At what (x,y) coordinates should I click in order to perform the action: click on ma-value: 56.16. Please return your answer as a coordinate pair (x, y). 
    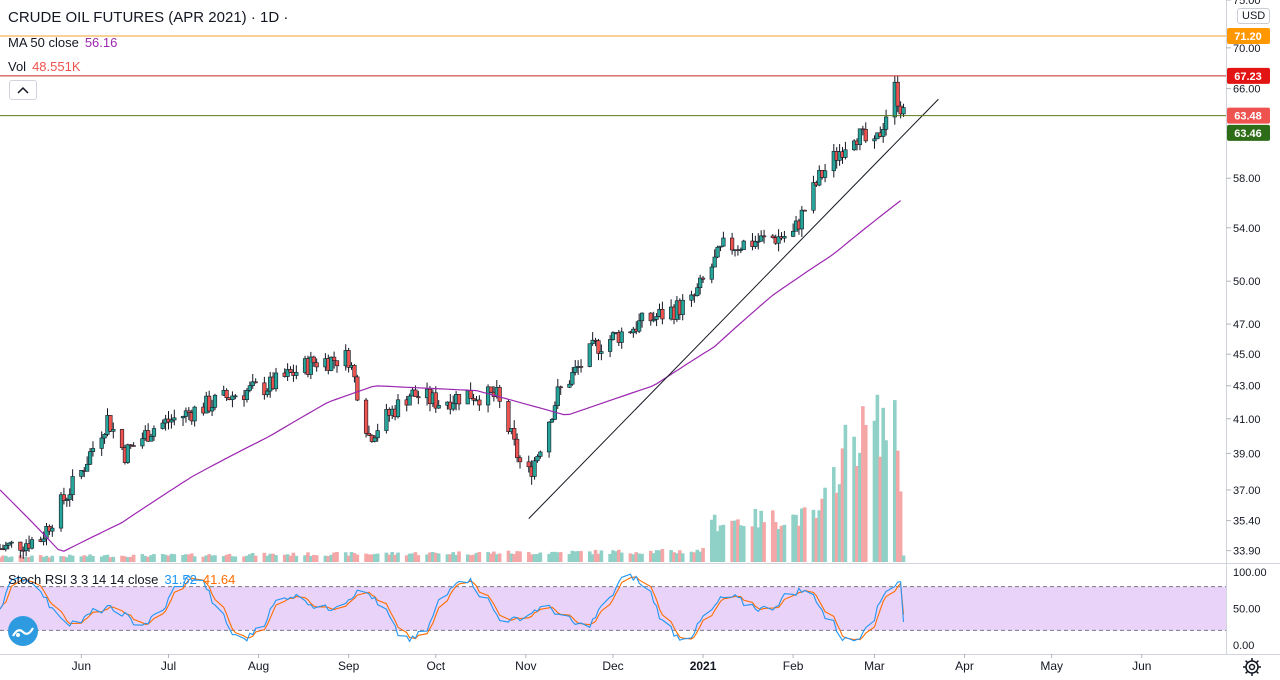
    Looking at the image, I should click on (101, 42).